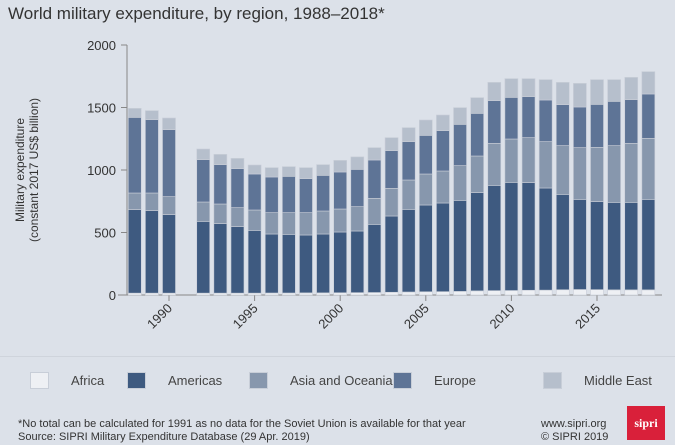 The width and height of the screenshot is (675, 445). Describe the element at coordinates (271, 263) in the screenshot. I see `bar-americas-1996` at that location.